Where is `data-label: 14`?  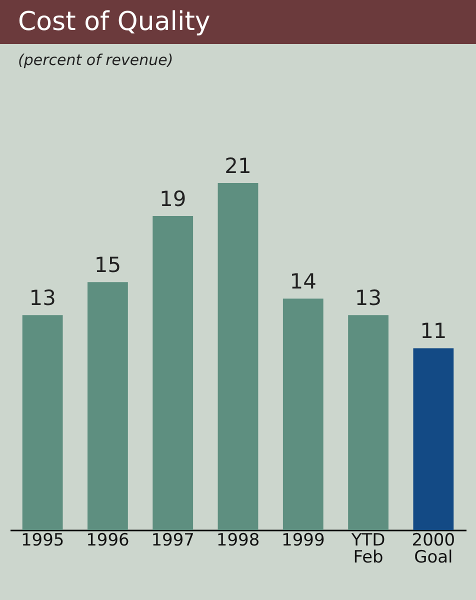 data-label: 14 is located at coordinates (303, 282).